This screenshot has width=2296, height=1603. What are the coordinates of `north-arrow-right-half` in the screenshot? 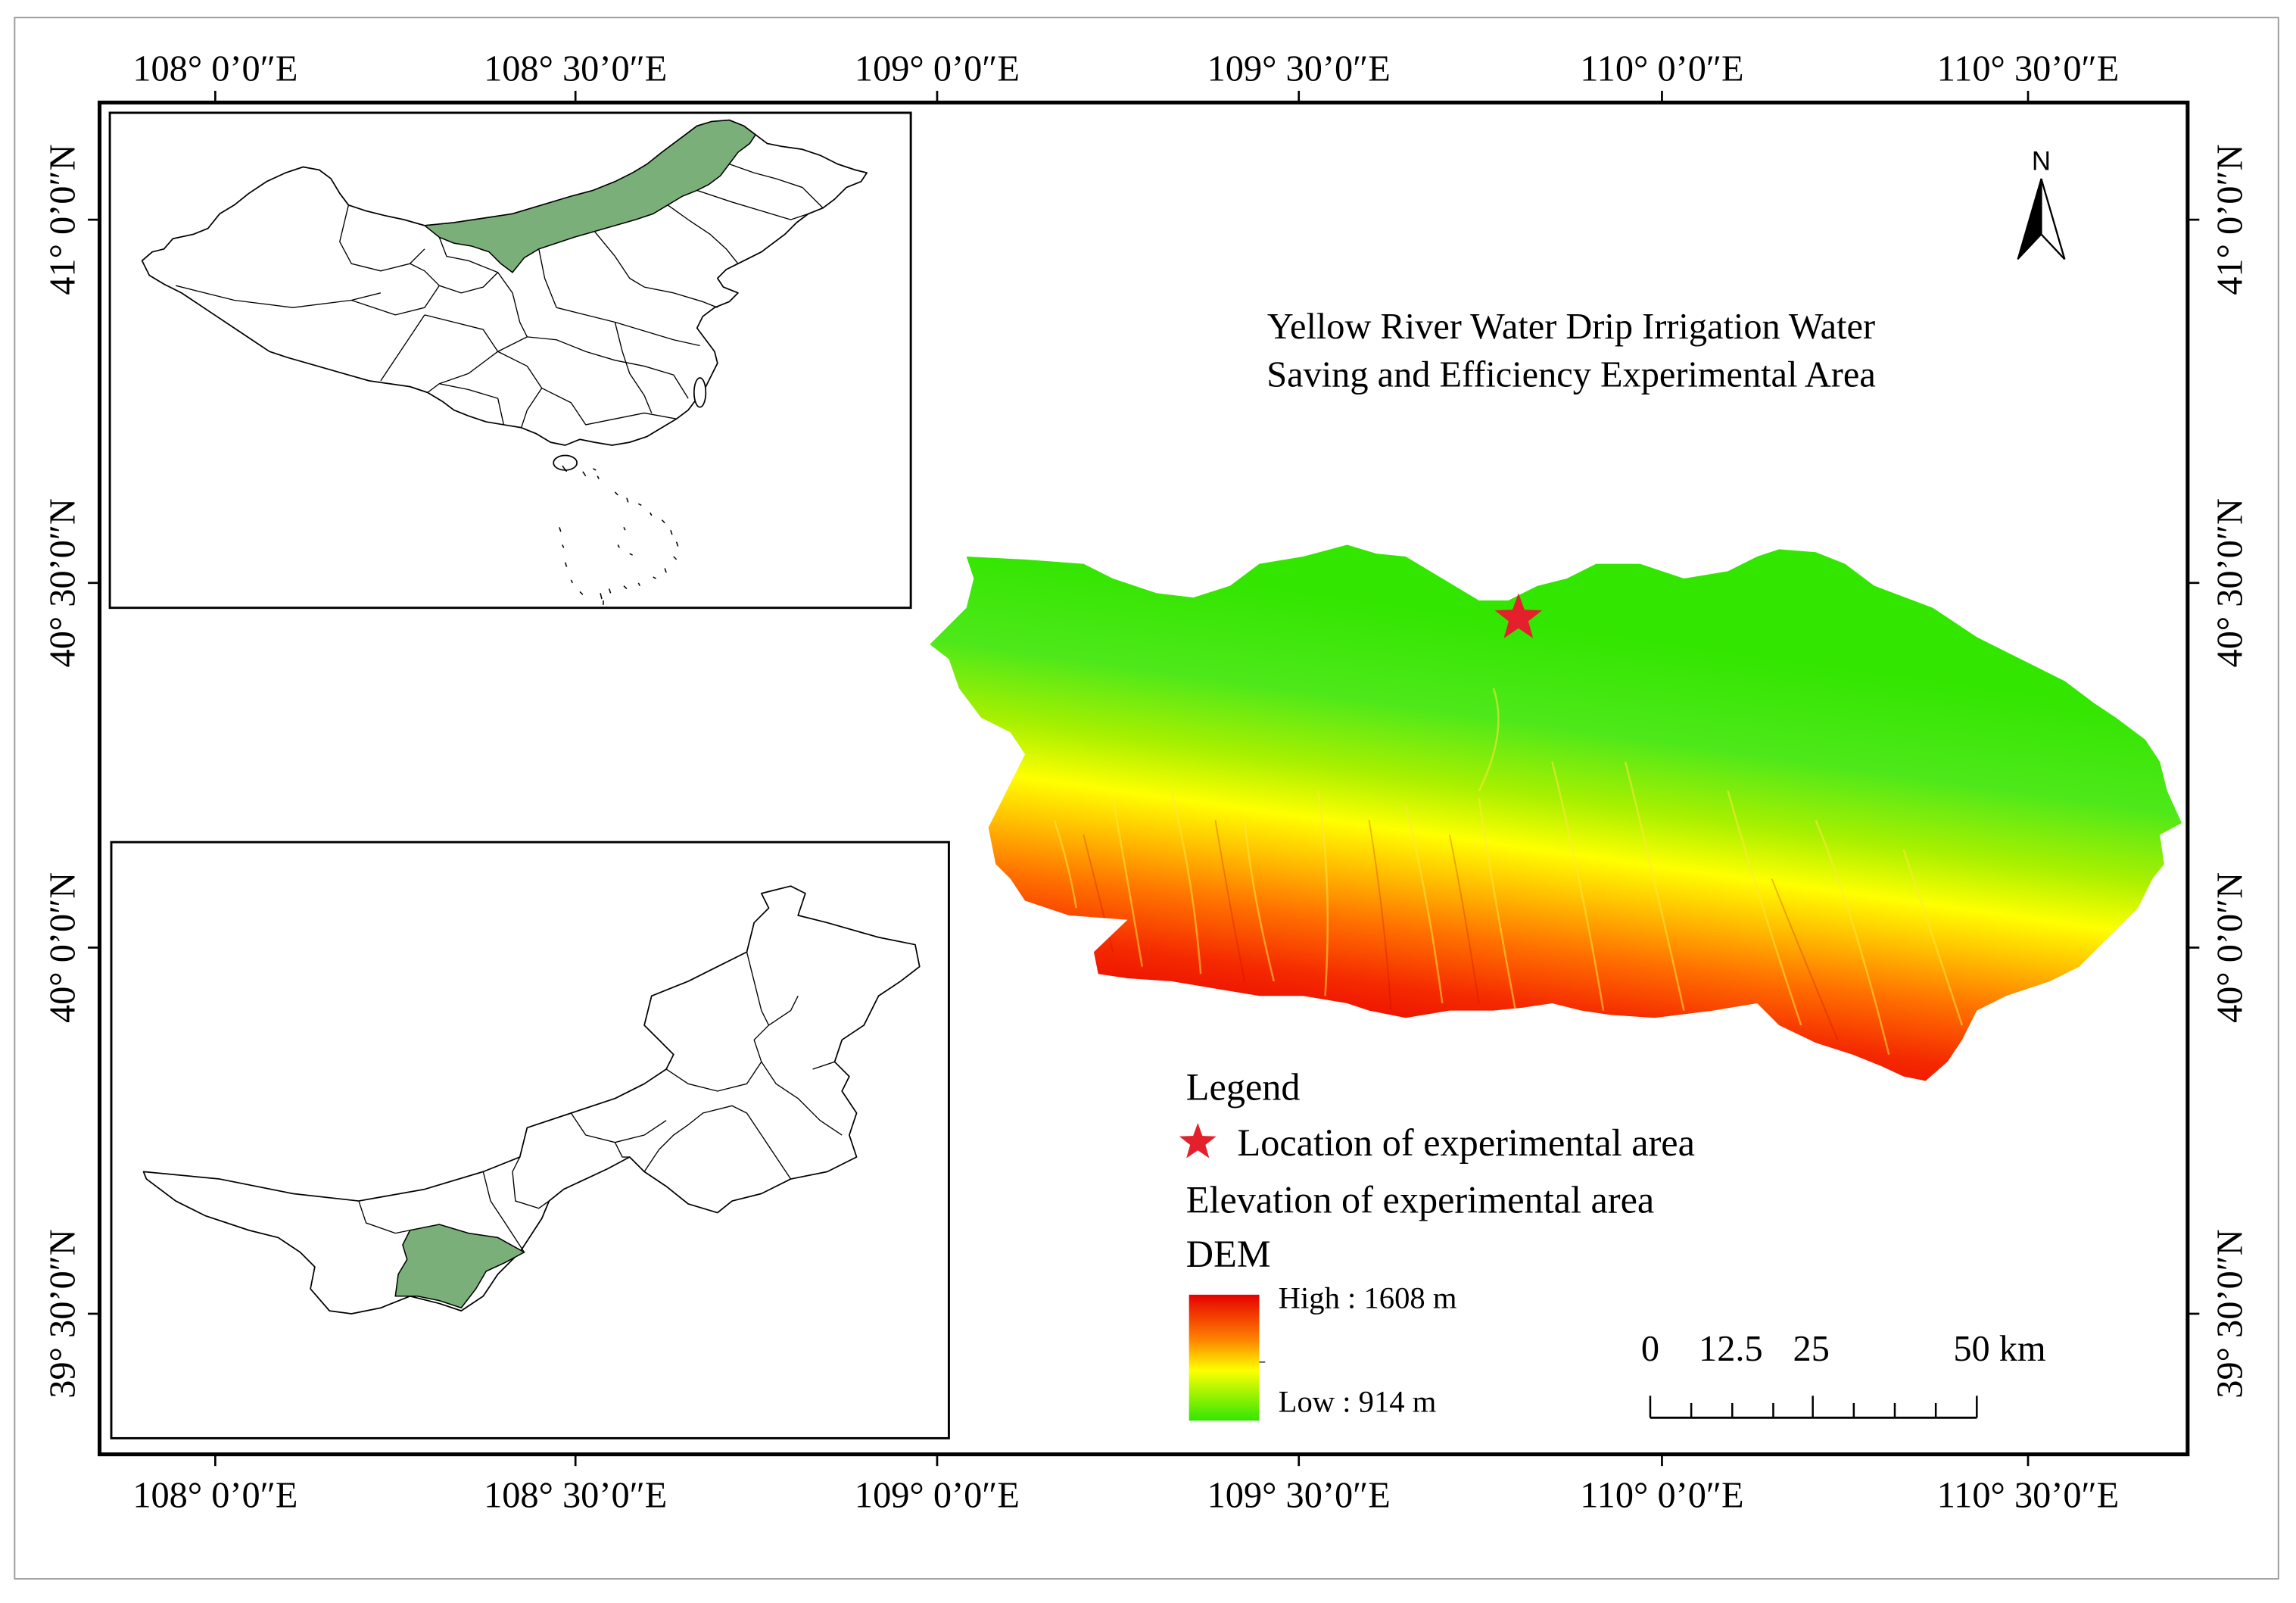 It's located at (2053, 219).